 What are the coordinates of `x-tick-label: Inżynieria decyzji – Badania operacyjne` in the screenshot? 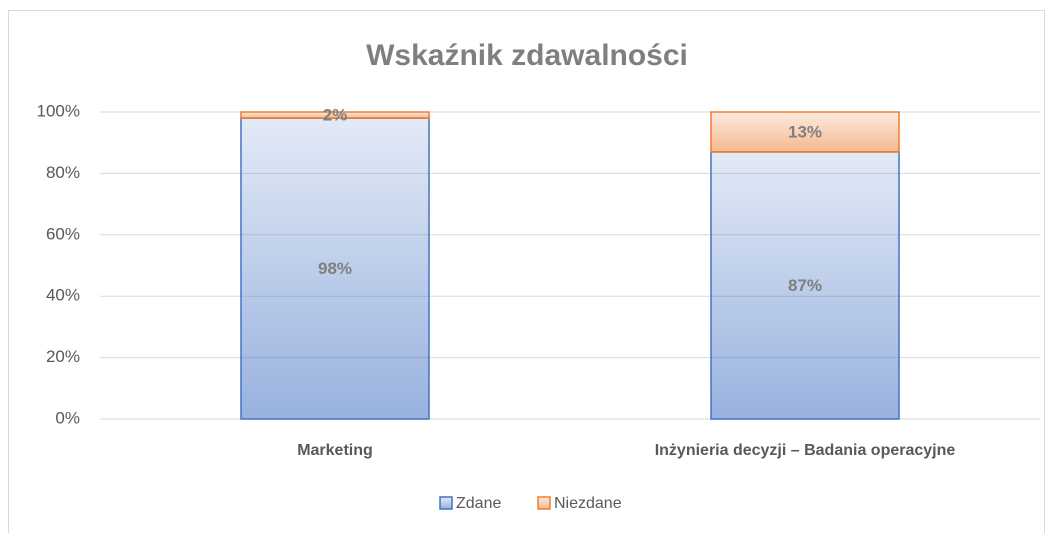 It's located at (805, 450).